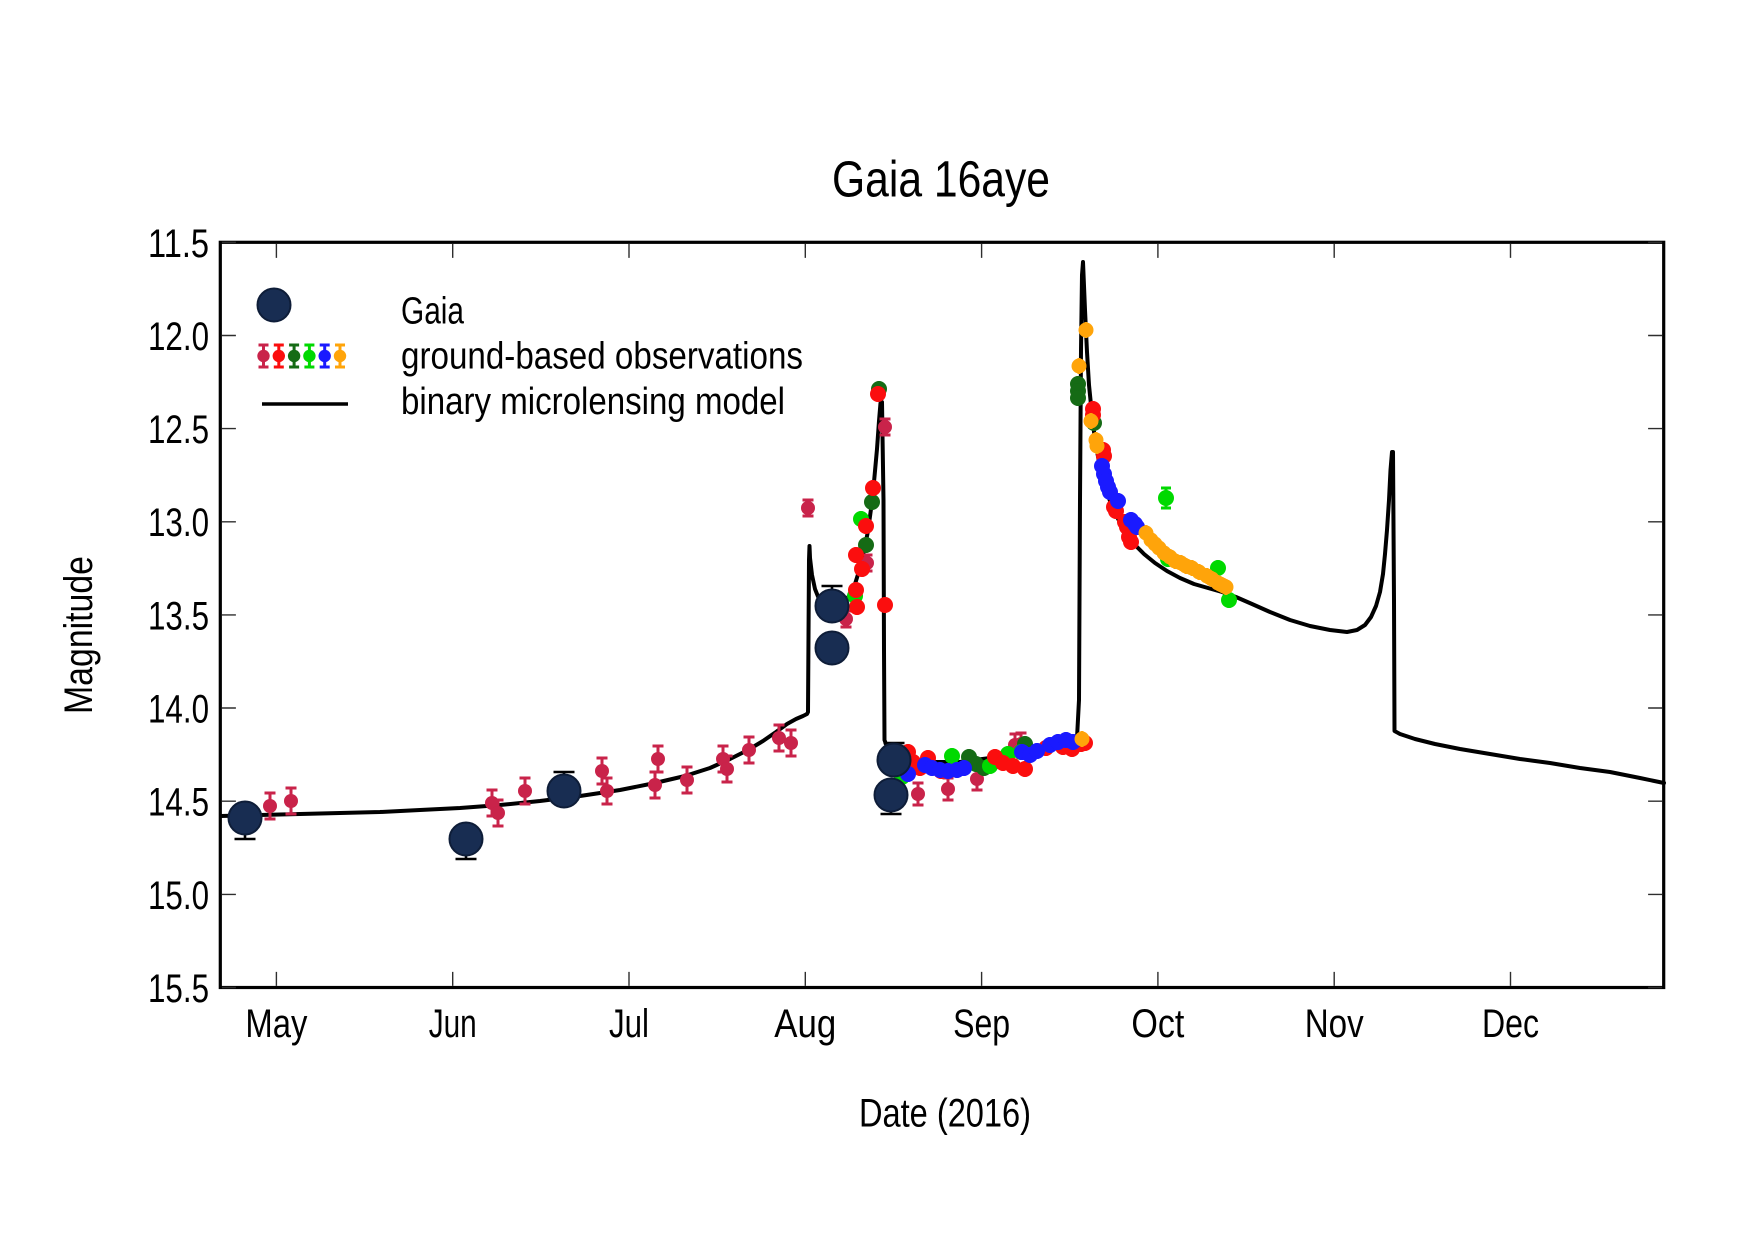 The width and height of the screenshot is (1748, 1240). I want to click on svg-text: Aug, so click(805, 1024).